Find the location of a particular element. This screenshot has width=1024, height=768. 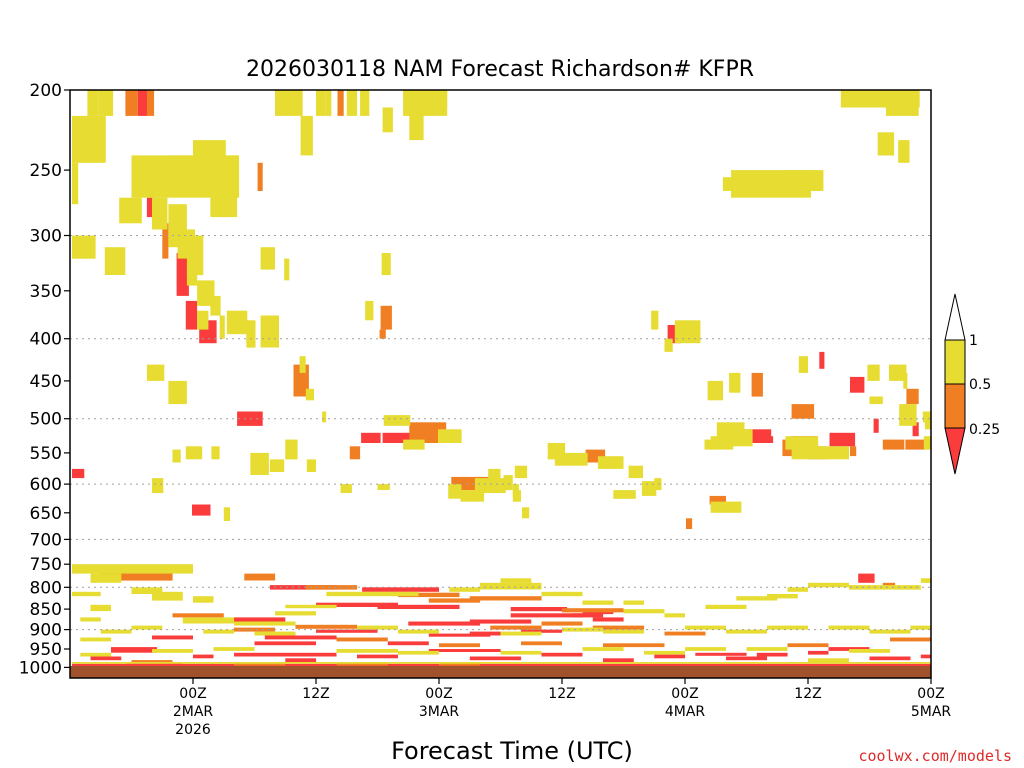

y-tick-label-750: 750 is located at coordinates (46, 565).